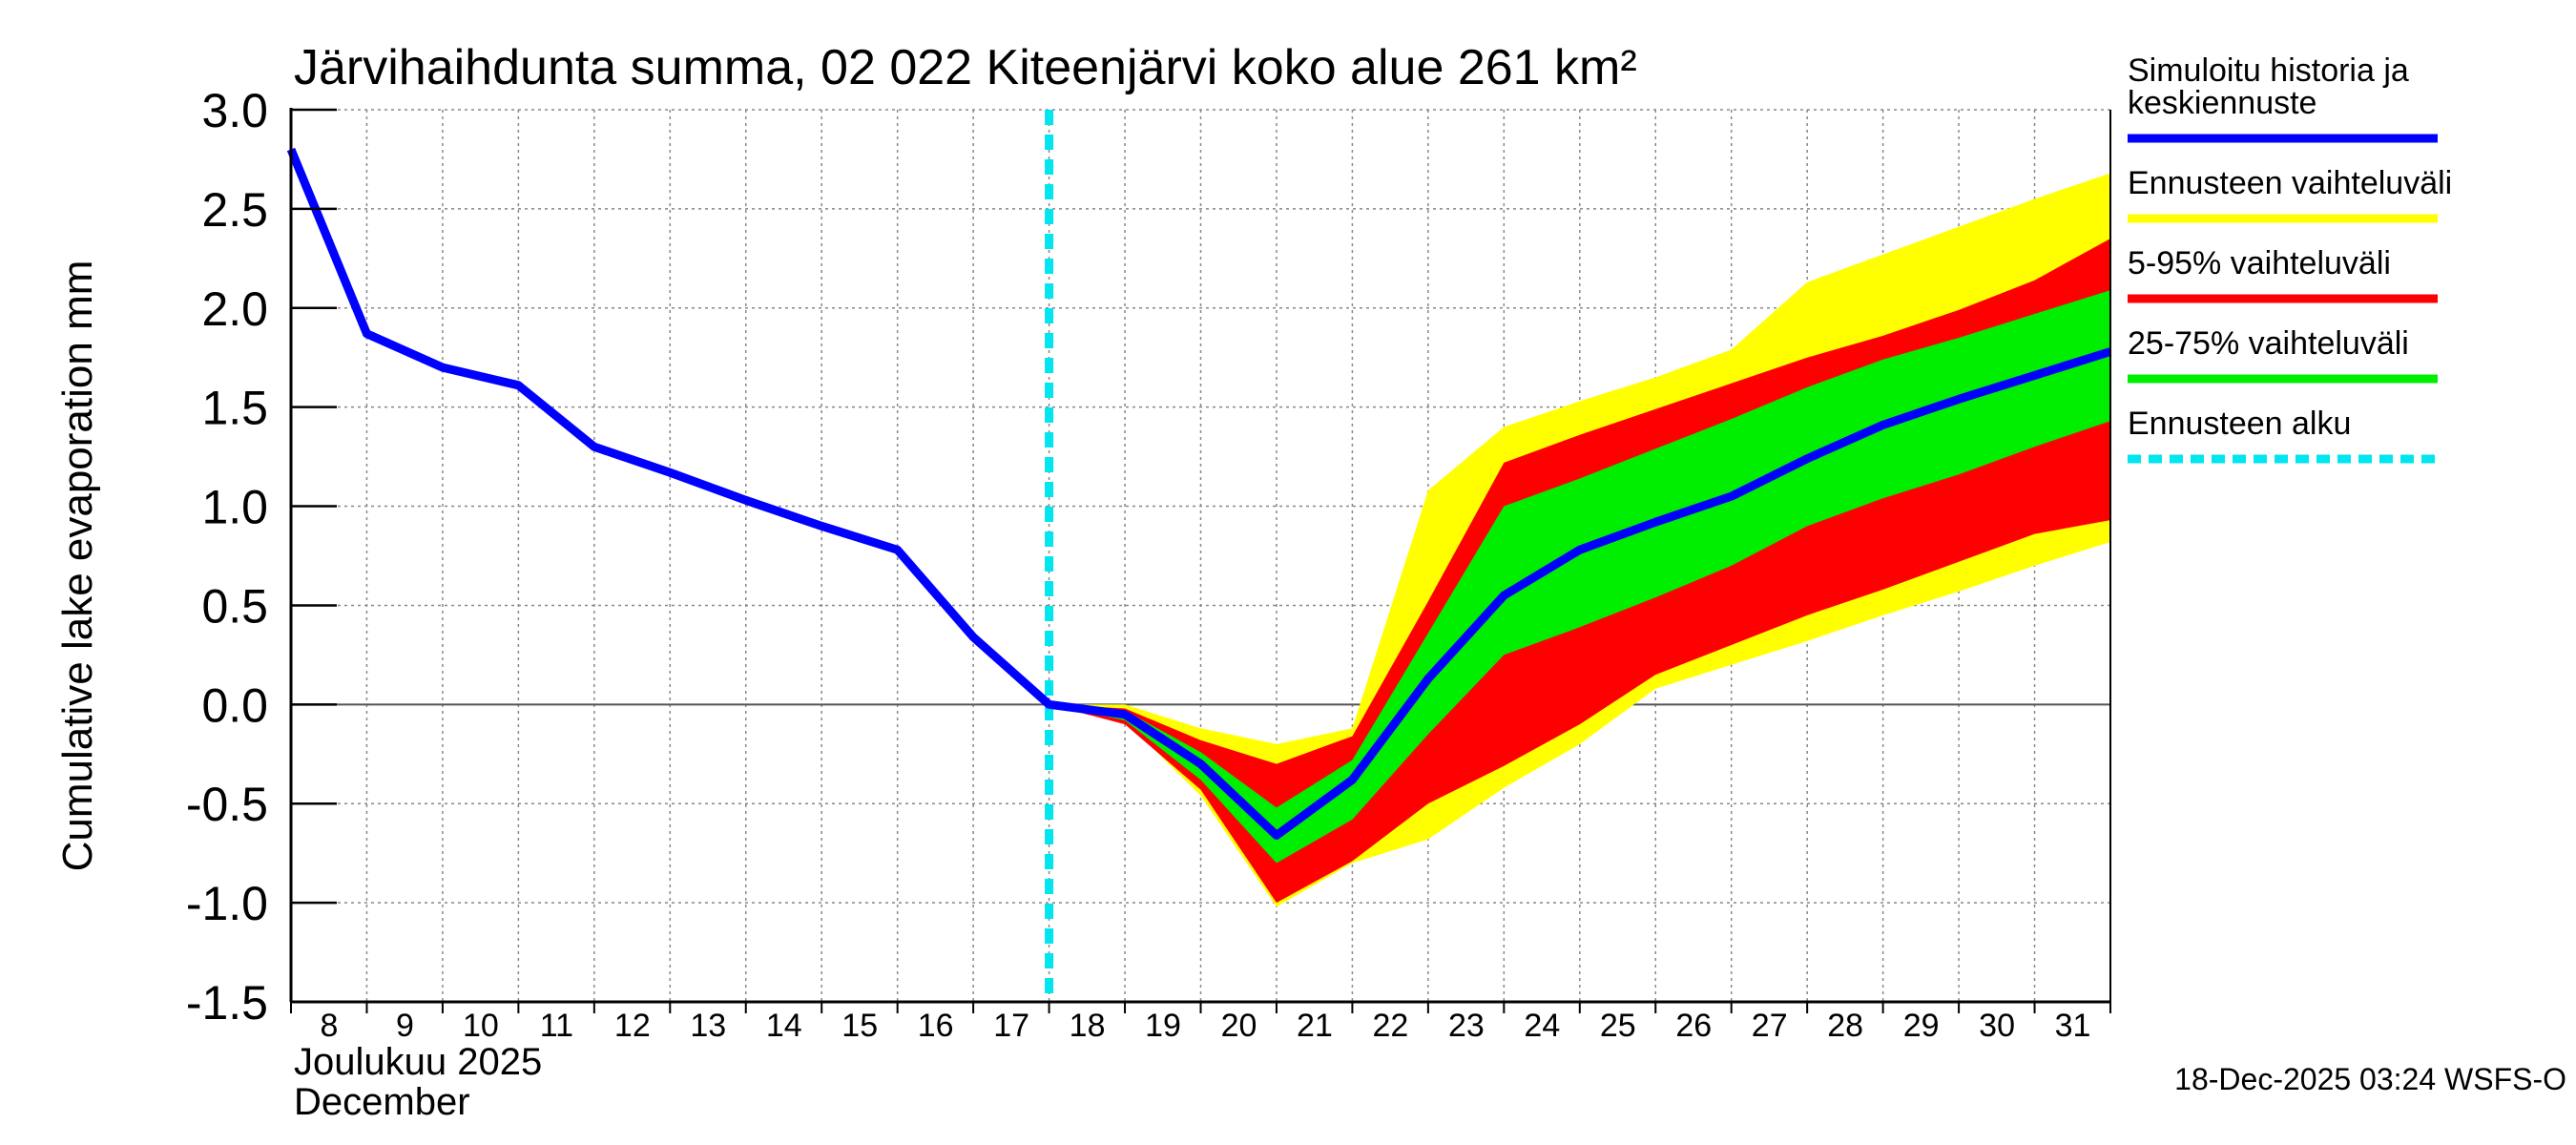  Describe the element at coordinates (1315, 1026) in the screenshot. I see `x-tick-label: 21` at that location.